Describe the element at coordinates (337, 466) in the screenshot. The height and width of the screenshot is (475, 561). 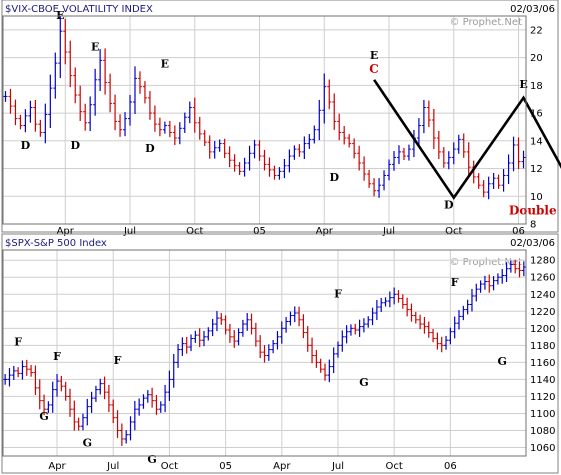
I see `spx-x-tick-label: Jul` at that location.